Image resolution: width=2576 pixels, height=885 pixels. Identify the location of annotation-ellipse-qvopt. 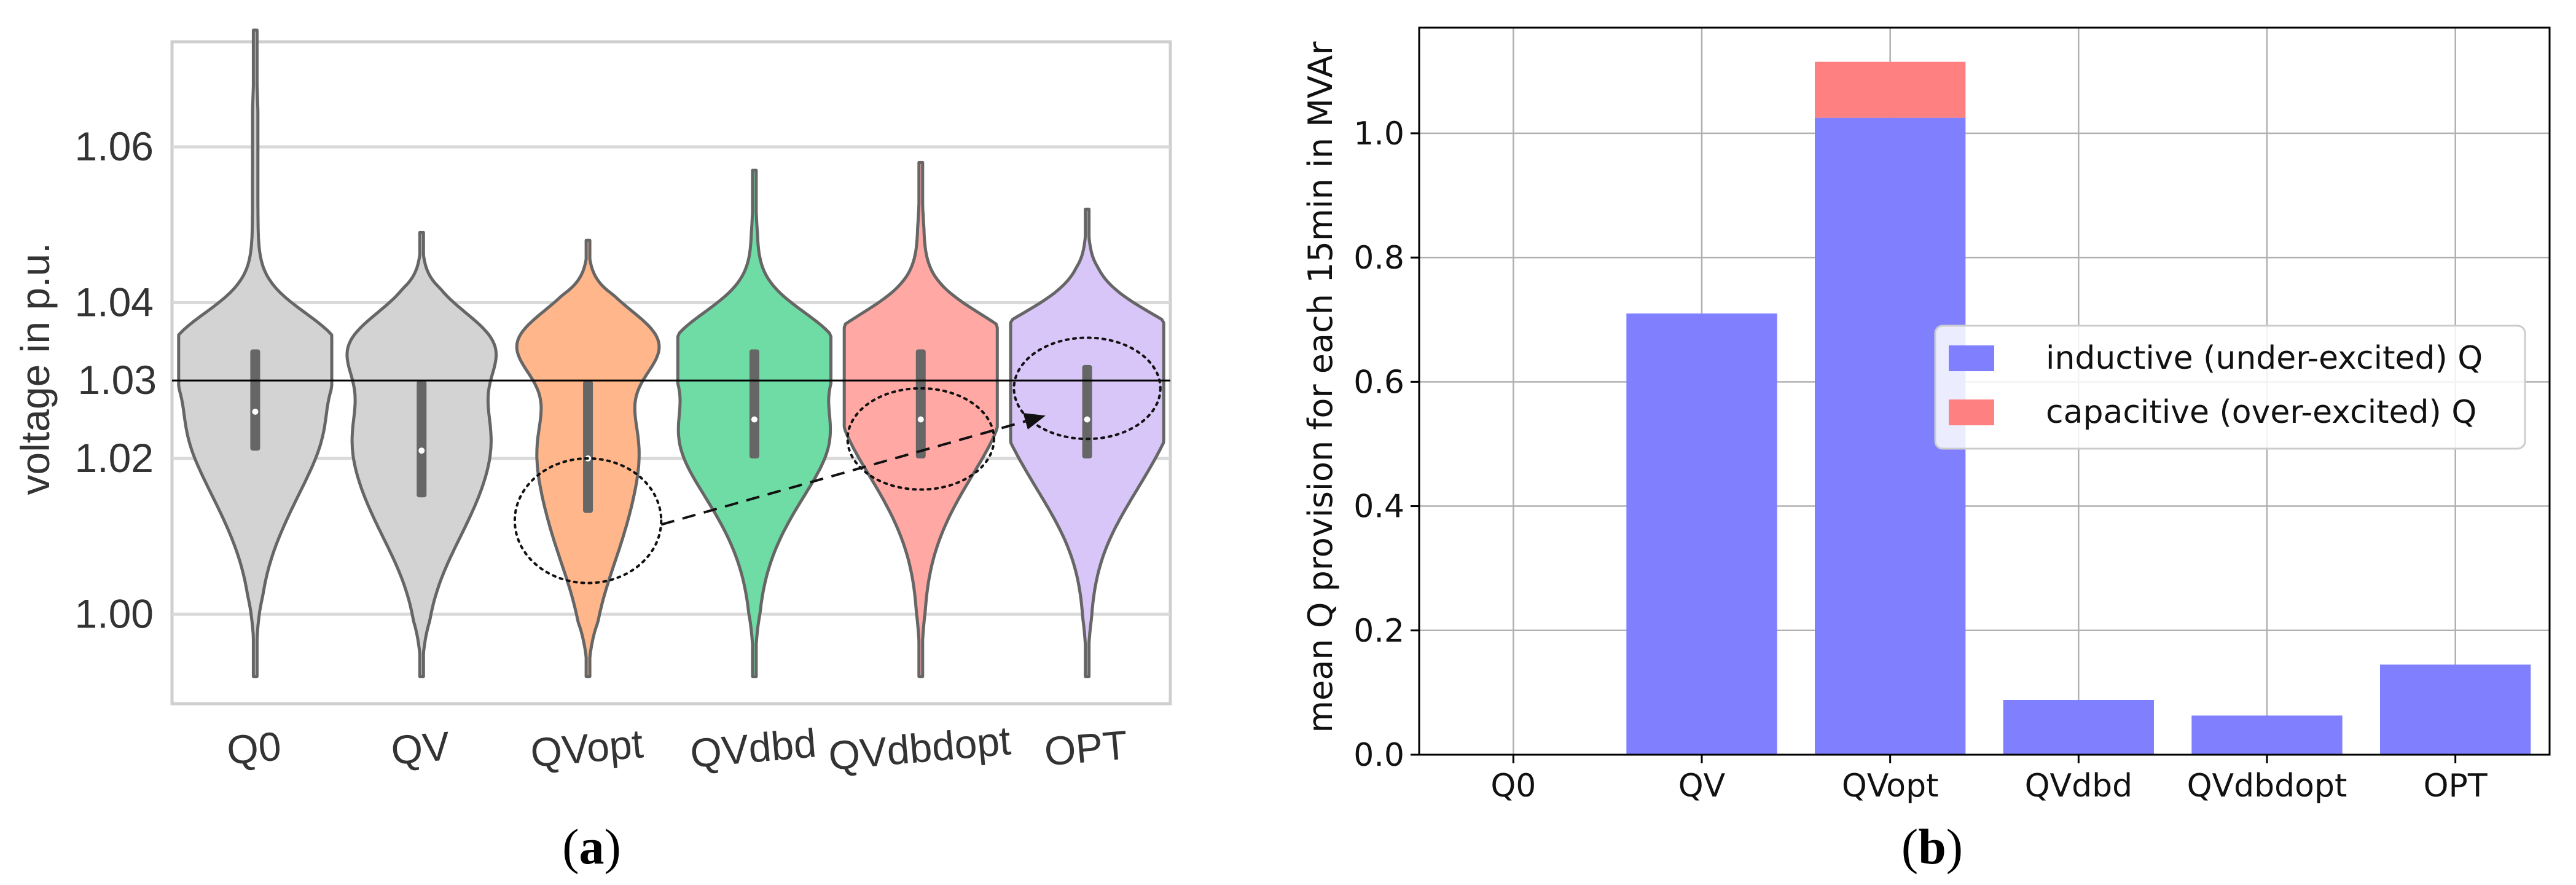
(588, 521).